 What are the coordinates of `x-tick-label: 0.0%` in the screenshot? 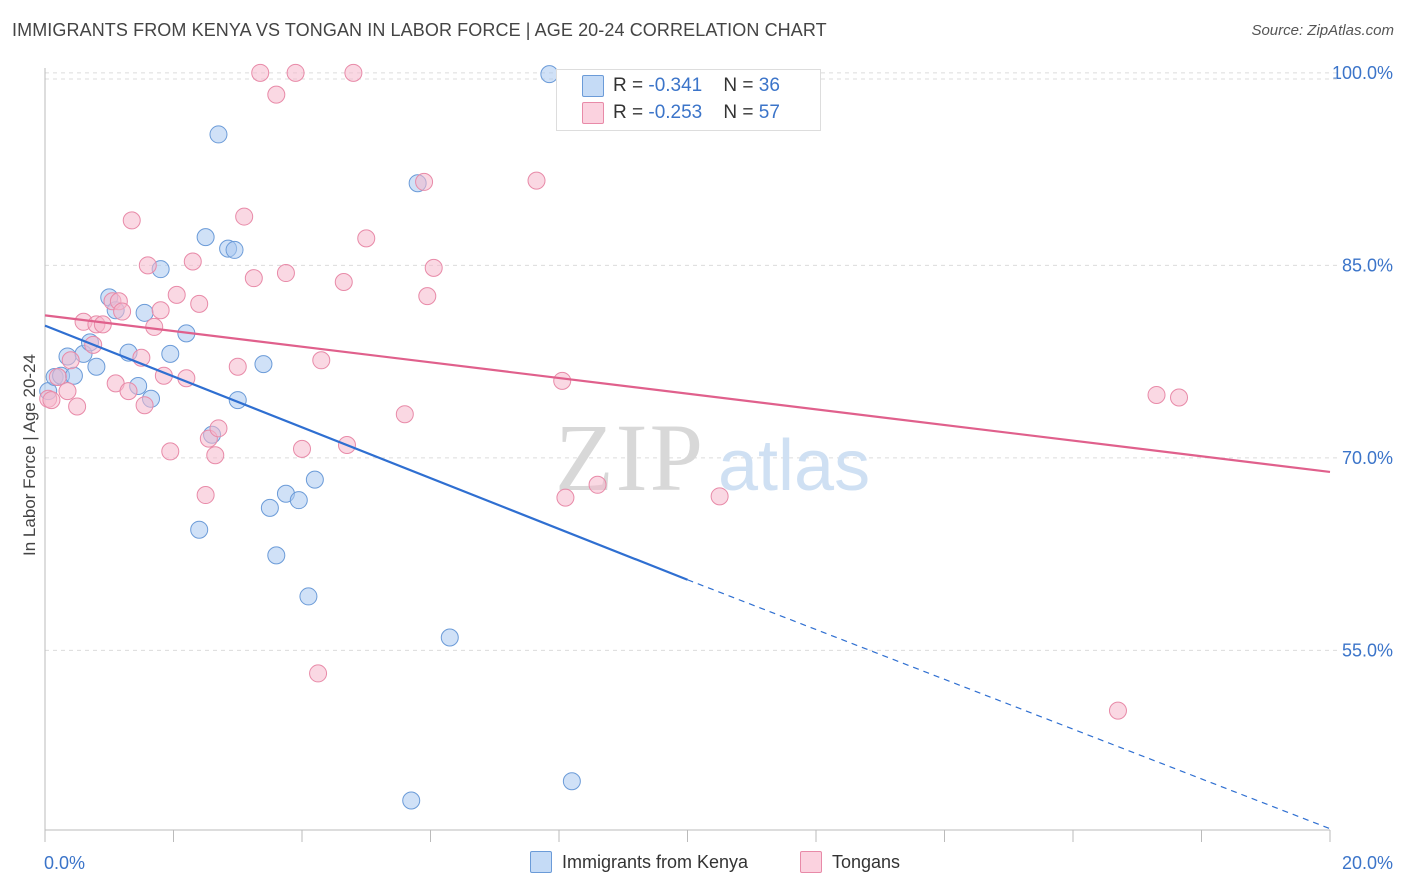 It's located at (64, 863).